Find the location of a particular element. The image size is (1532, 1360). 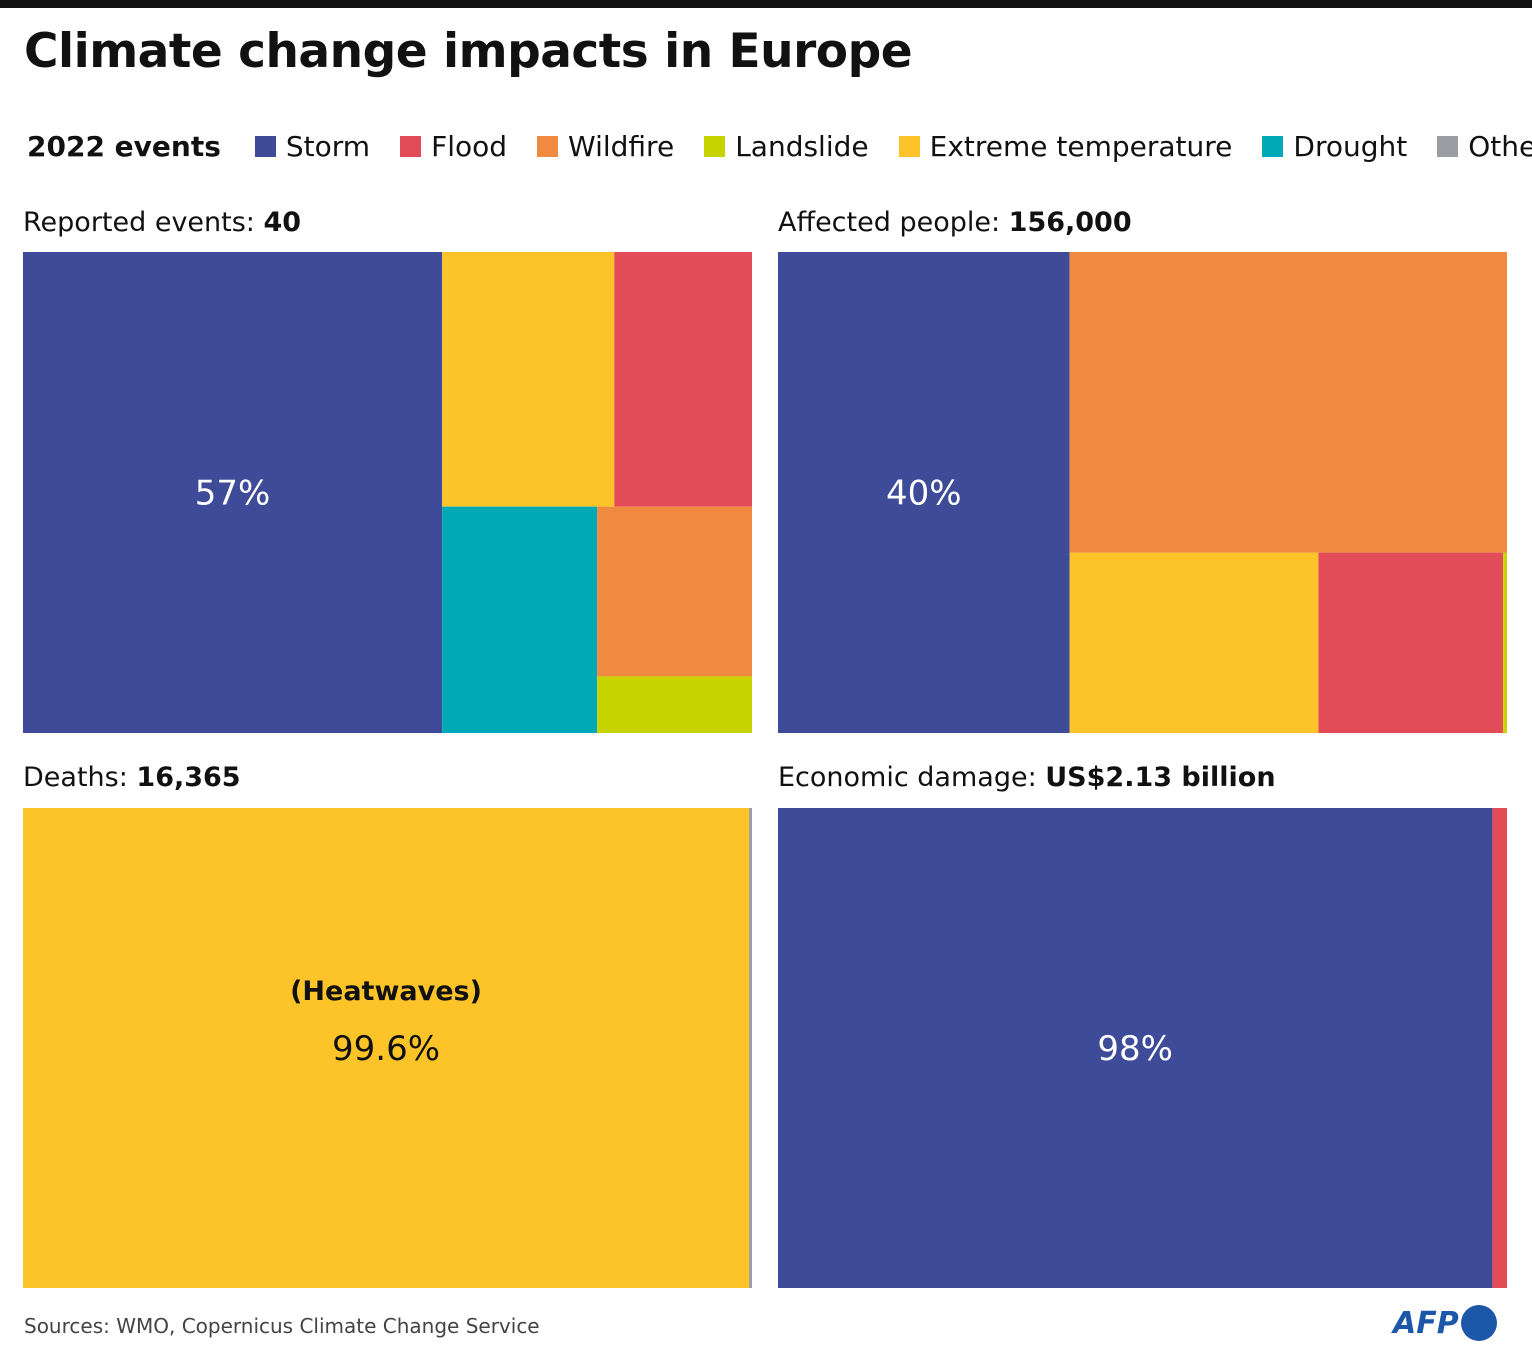

panel-title-damage: Economic damage: US$2.13 billion is located at coordinates (1027, 777).